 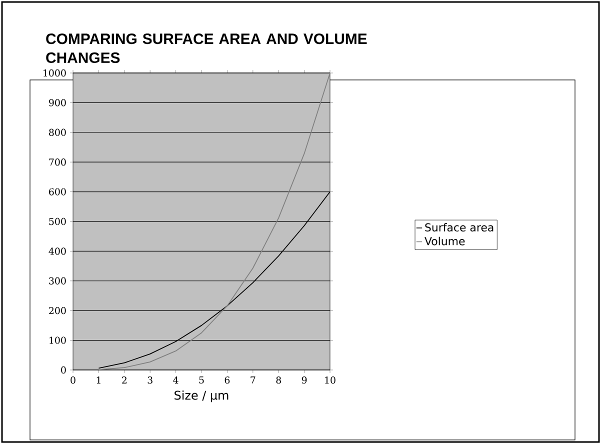 What do you see at coordinates (175, 380) in the screenshot?
I see `x-tick-label: 4` at bounding box center [175, 380].